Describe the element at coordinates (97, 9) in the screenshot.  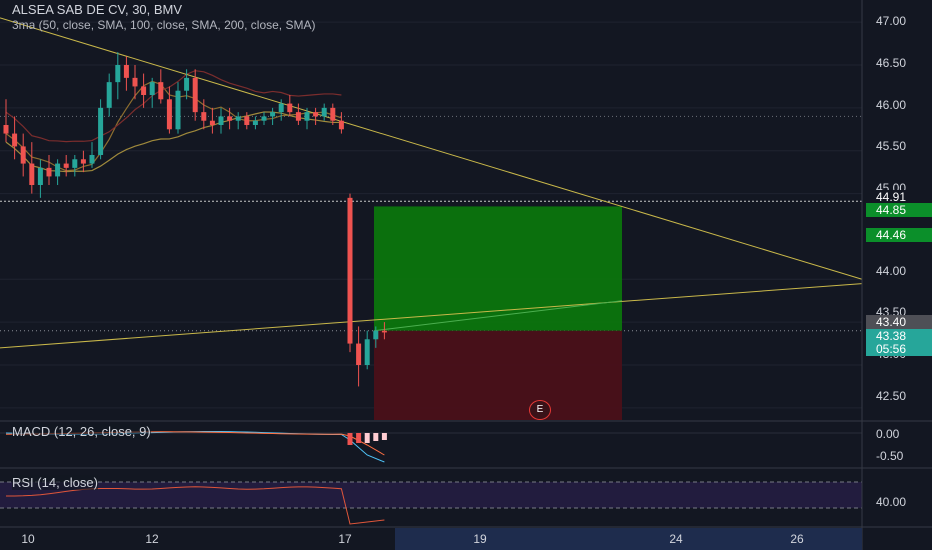
I see `symbol-title: ALSEA SAB DE CV, 30, BMV` at that location.